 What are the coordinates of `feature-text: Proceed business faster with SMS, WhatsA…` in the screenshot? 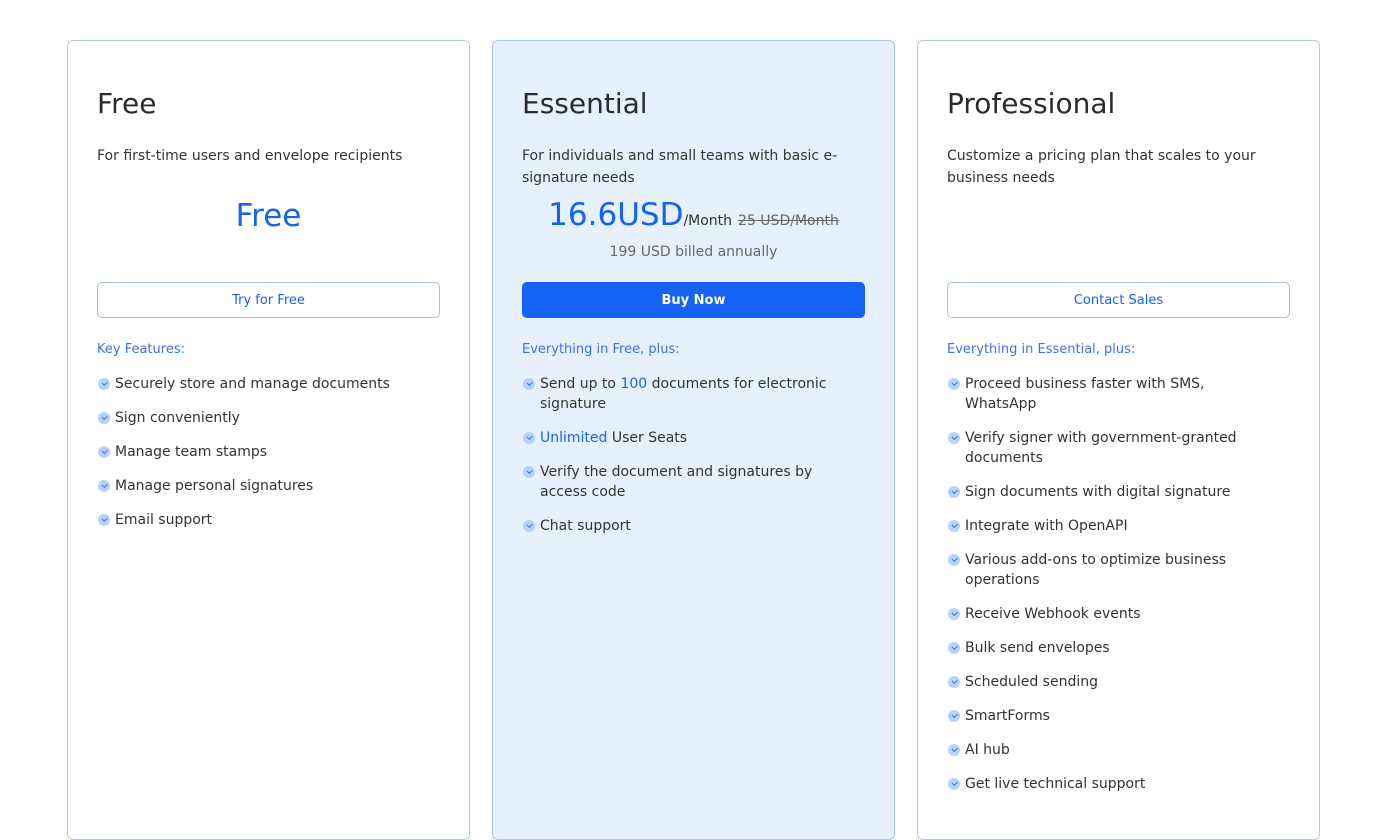 It's located at (1116, 394).